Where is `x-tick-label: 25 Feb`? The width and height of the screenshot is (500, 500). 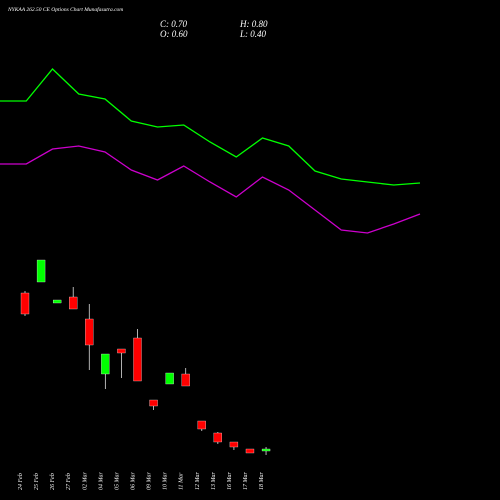 x-tick-label: 25 Feb is located at coordinates (37, 481).